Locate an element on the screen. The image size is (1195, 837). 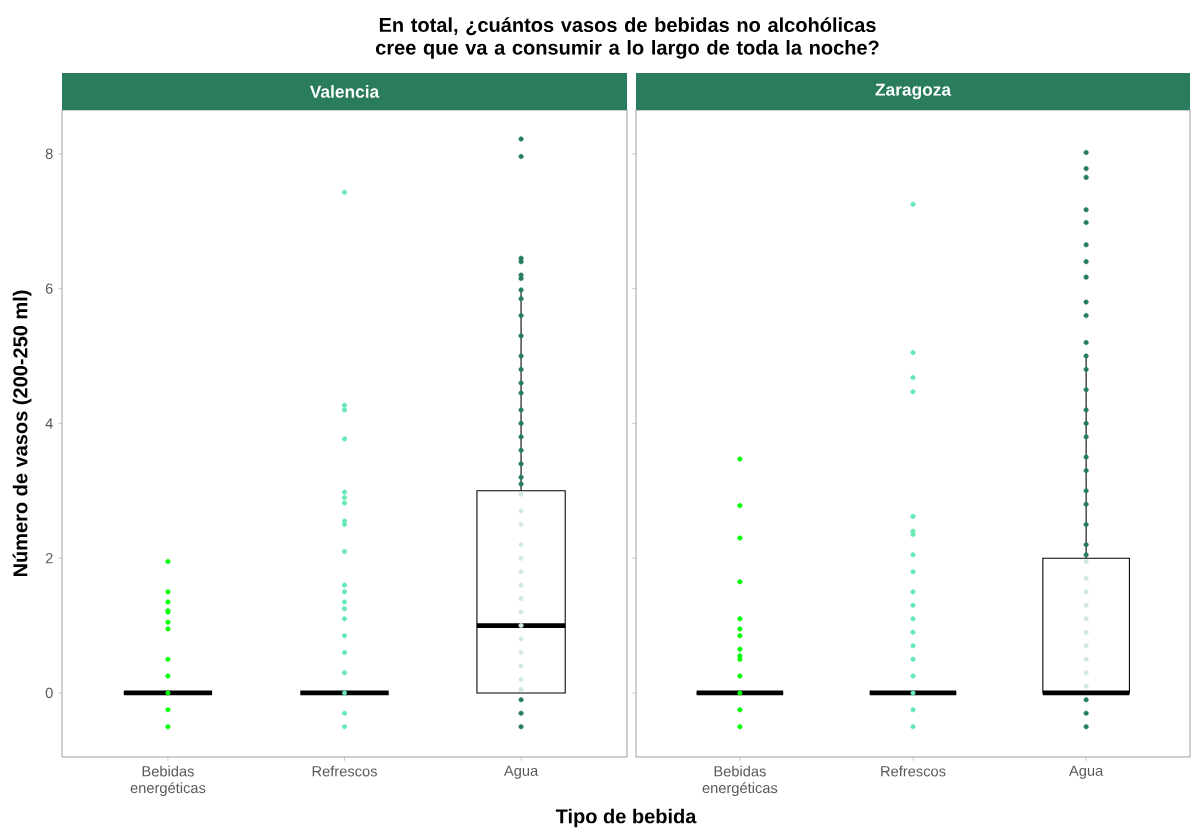
y-tick-label: 4 is located at coordinates (49, 423).